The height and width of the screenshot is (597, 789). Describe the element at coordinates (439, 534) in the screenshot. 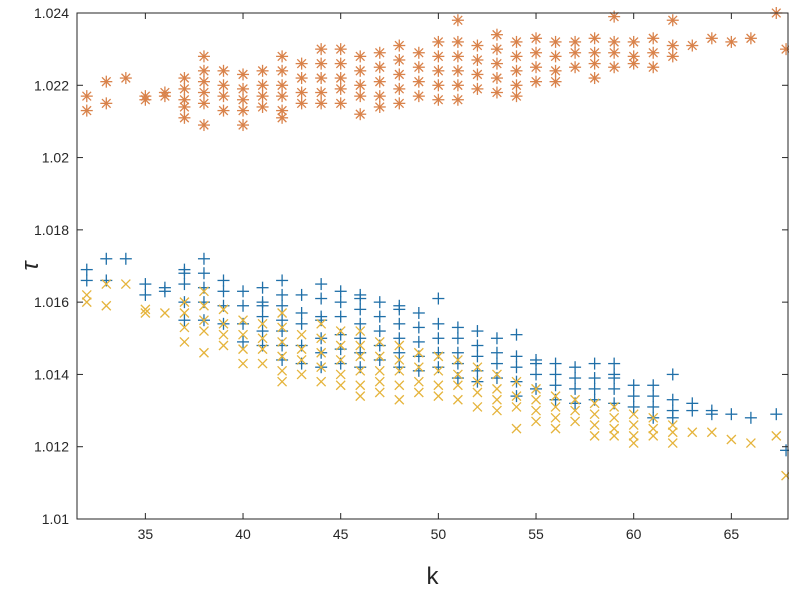

I see `x-tick-label: 50` at that location.